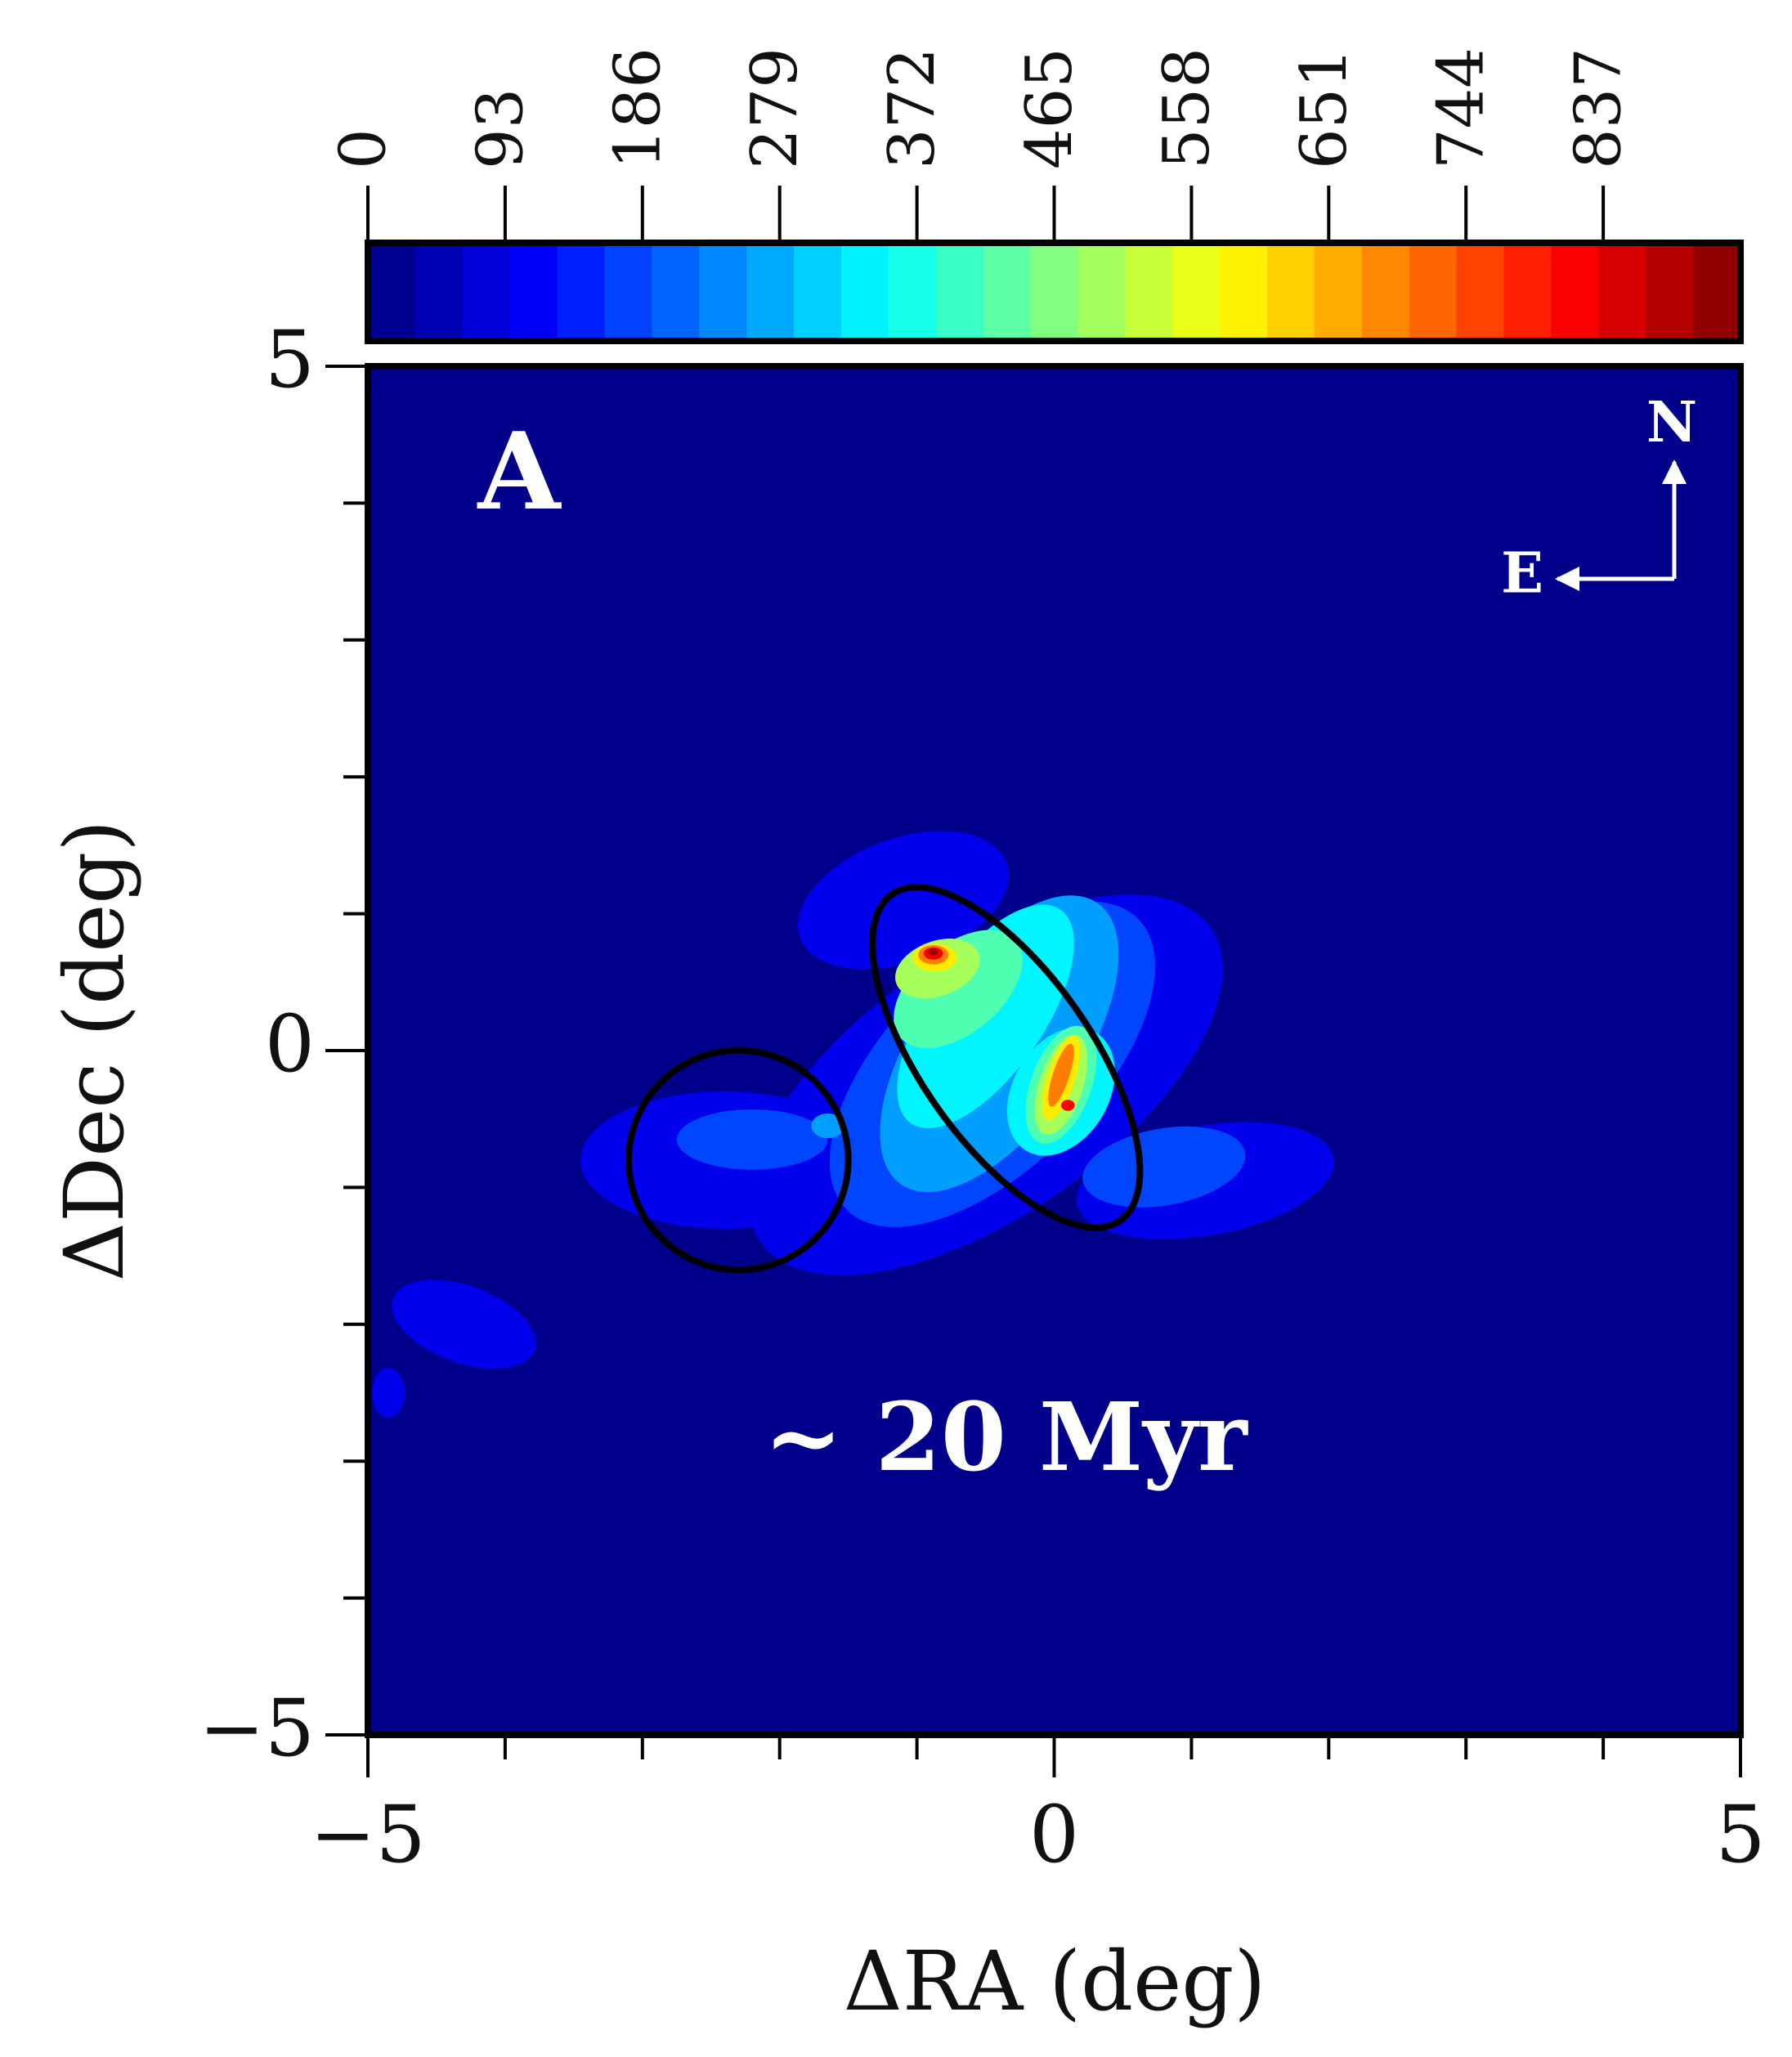  Describe the element at coordinates (1599, 498) in the screenshot. I see `compass: N E` at that location.